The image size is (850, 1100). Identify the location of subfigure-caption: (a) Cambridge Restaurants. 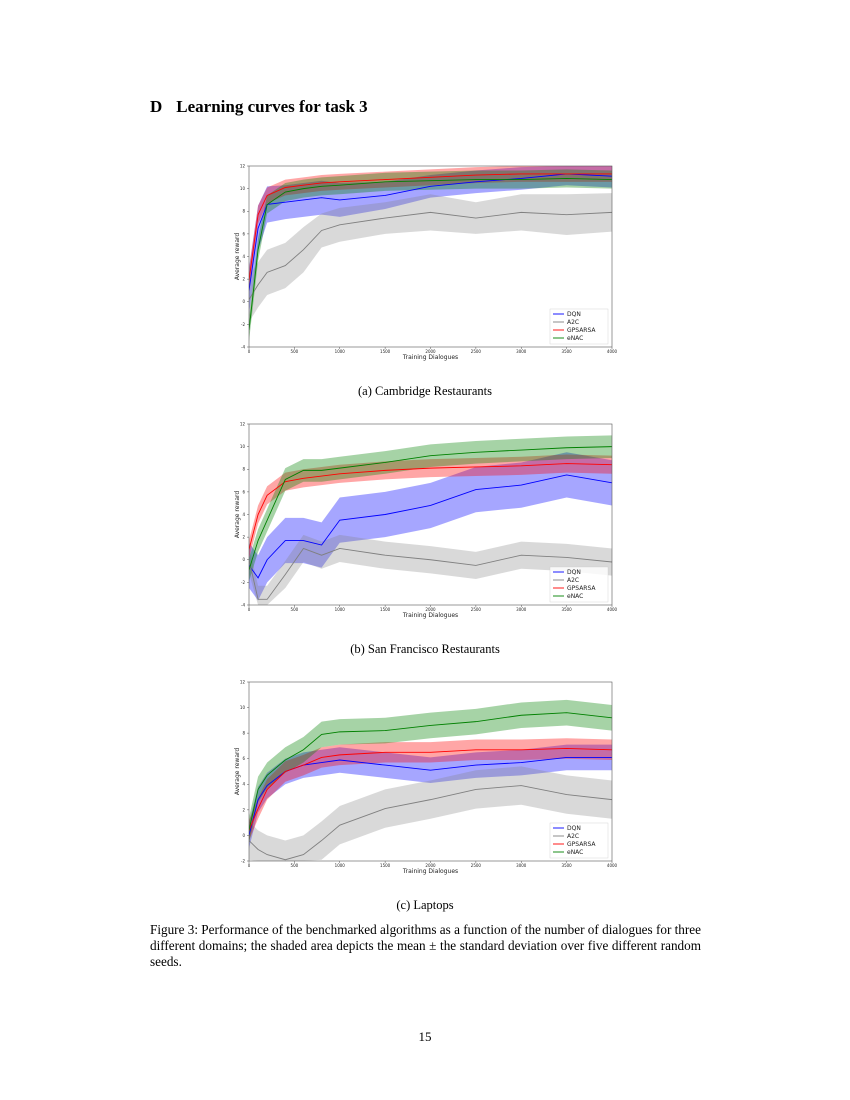
(425, 391).